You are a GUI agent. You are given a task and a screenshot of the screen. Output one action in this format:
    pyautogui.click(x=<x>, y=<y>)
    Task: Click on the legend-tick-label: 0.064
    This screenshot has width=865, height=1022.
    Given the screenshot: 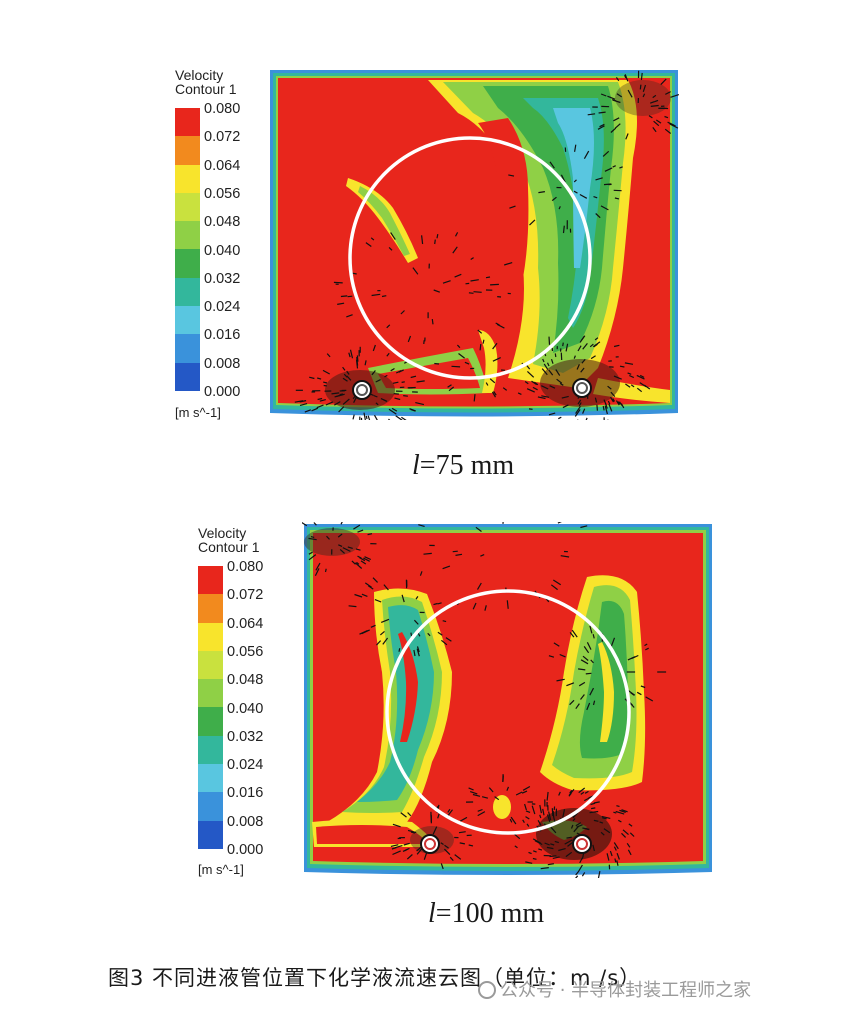 What is the action you would take?
    pyautogui.click(x=222, y=165)
    